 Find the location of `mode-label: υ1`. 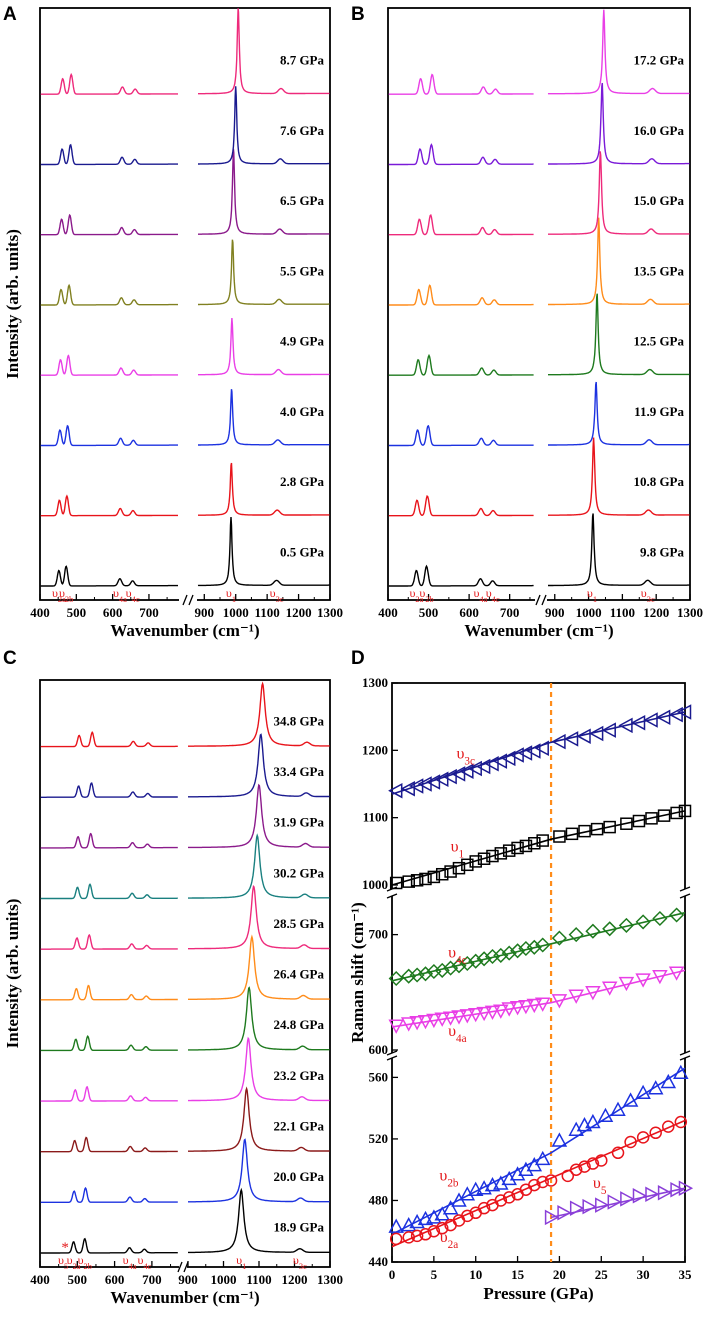

mode-label: υ1 is located at coordinates (592, 595).